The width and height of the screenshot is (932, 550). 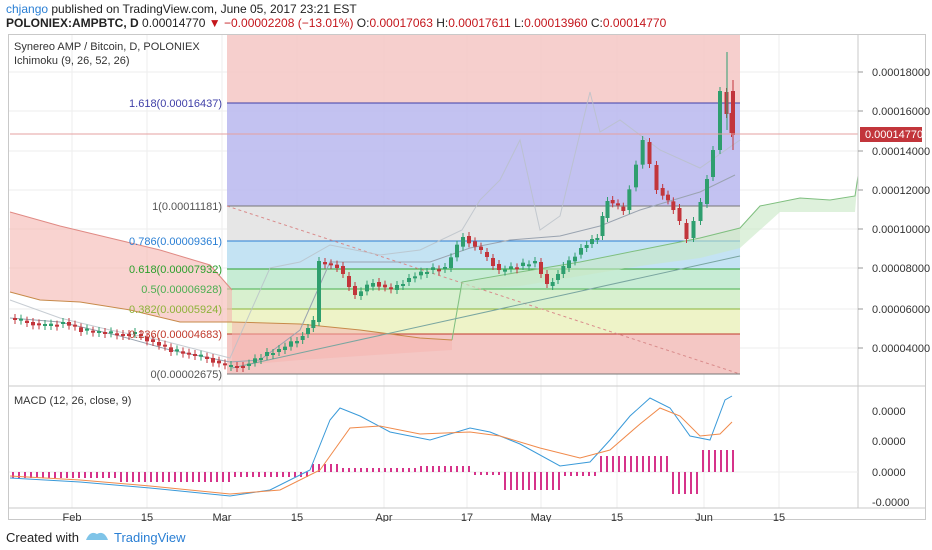 What do you see at coordinates (541, 517) in the screenshot?
I see `time-tick-label: May` at bounding box center [541, 517].